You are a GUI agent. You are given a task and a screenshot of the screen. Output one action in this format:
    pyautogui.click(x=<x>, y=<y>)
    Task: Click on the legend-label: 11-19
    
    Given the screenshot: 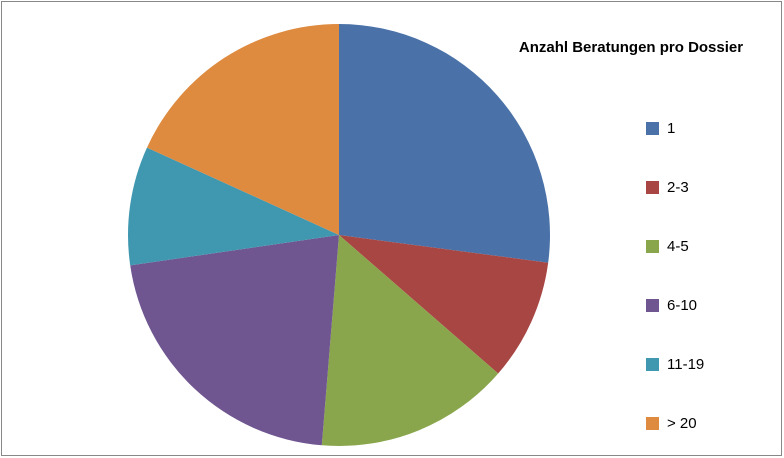 What is the action you would take?
    pyautogui.click(x=685, y=364)
    